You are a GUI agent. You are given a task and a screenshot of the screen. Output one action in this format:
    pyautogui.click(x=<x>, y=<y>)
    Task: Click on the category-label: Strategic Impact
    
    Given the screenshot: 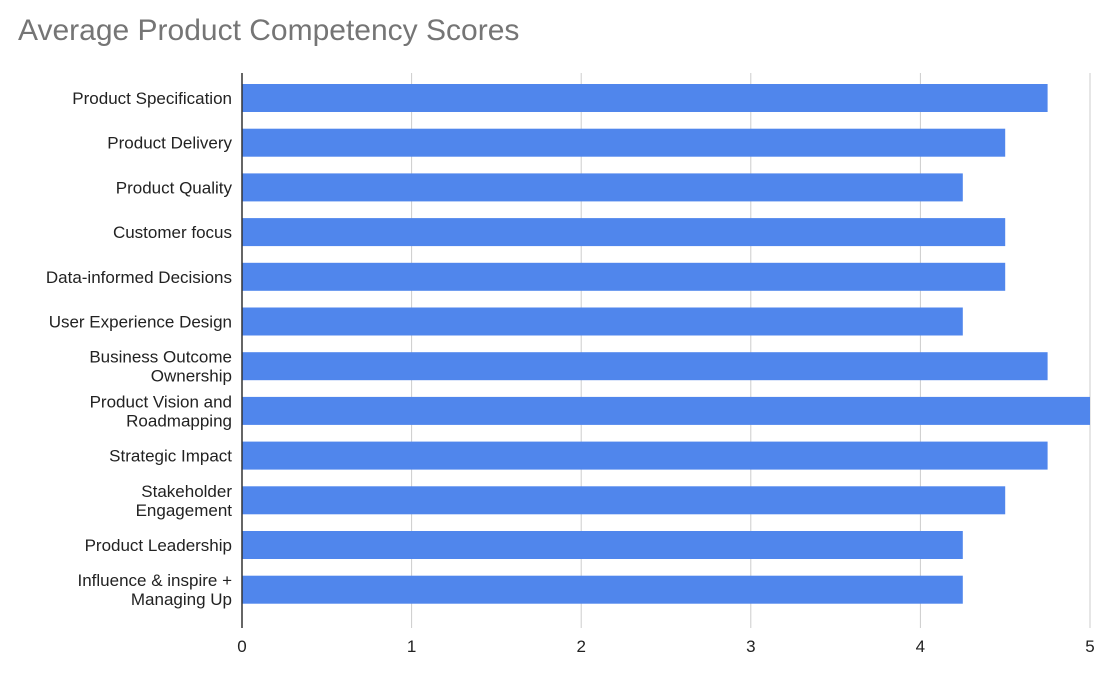 What is the action you would take?
    pyautogui.click(x=170, y=456)
    